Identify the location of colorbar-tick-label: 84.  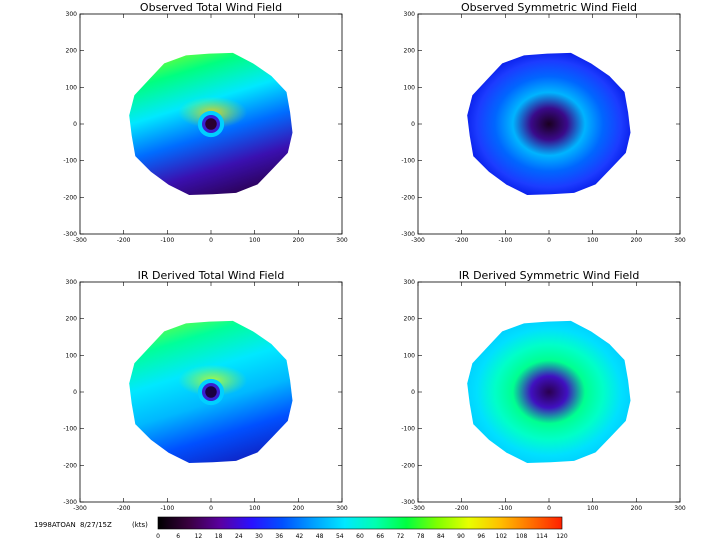
(441, 536).